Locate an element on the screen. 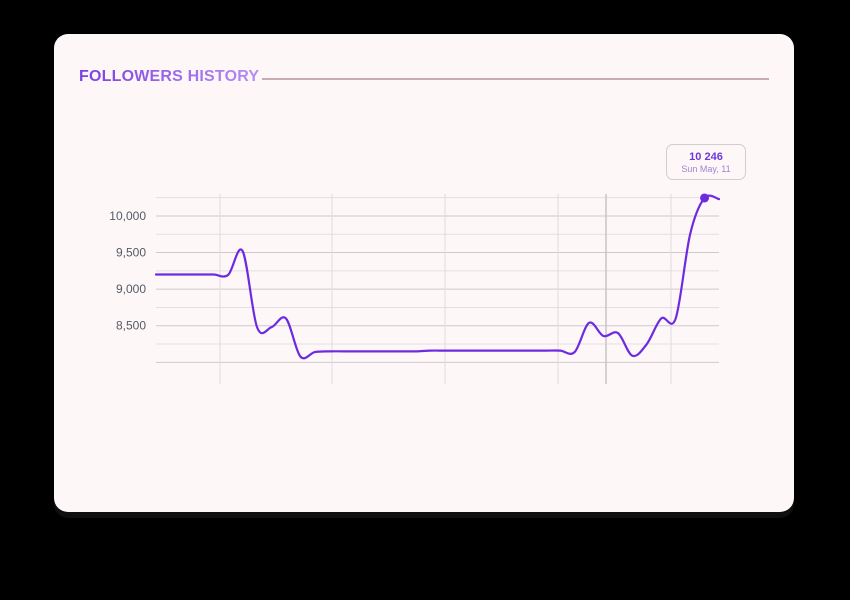  card-header: FOLLOWERS HISTORY is located at coordinates (424, 78).